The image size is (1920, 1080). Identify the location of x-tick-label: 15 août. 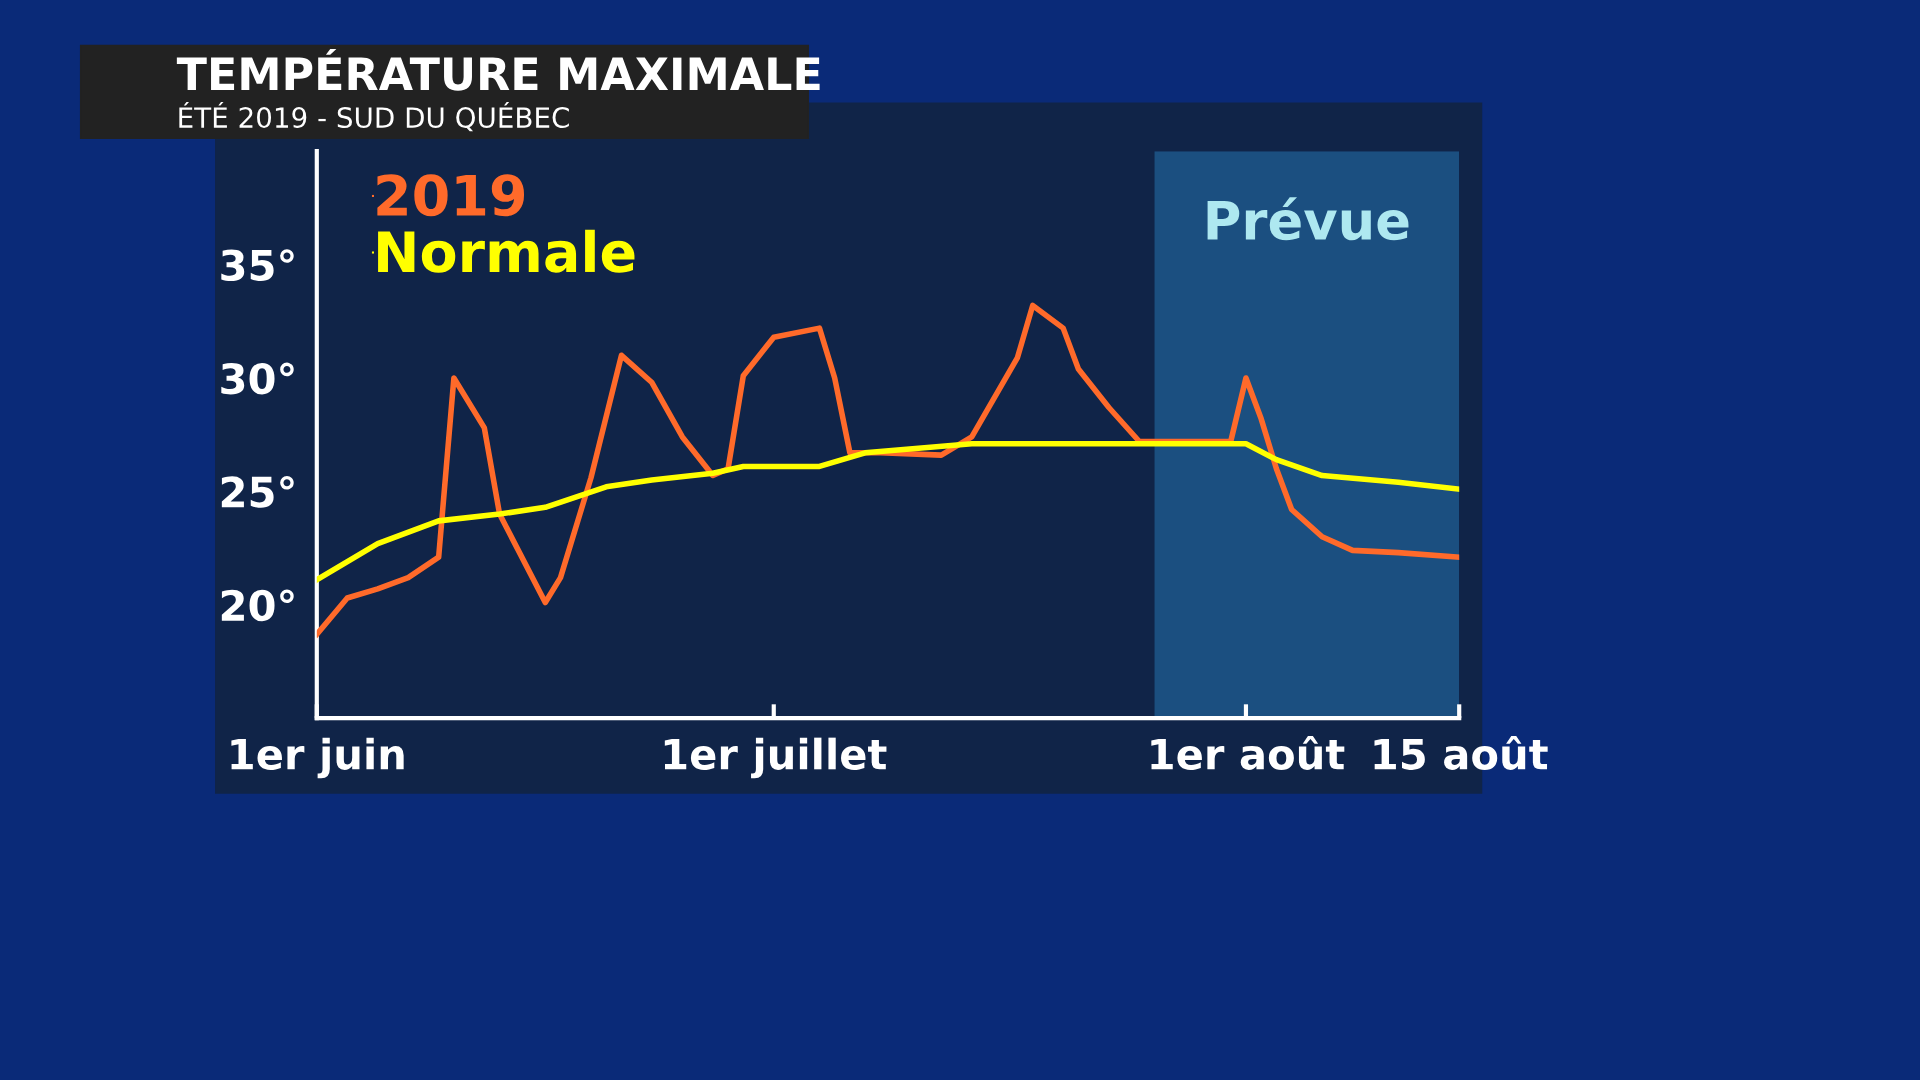
(1461, 752).